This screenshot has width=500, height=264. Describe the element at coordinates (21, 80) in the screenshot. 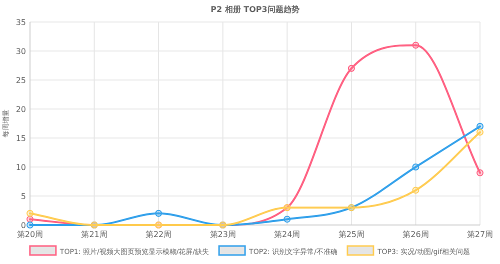

I see `y-tick-label: 25` at that location.